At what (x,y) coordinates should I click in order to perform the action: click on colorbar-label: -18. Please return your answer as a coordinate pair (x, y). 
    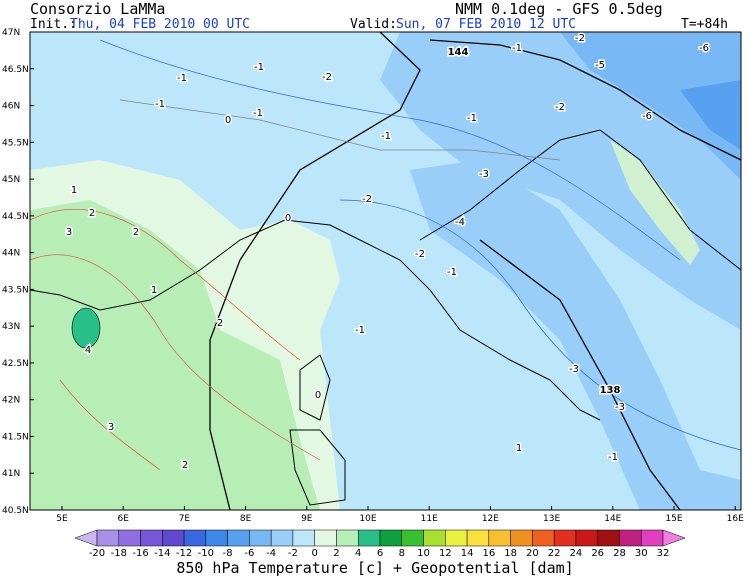
    Looking at the image, I should click on (119, 553).